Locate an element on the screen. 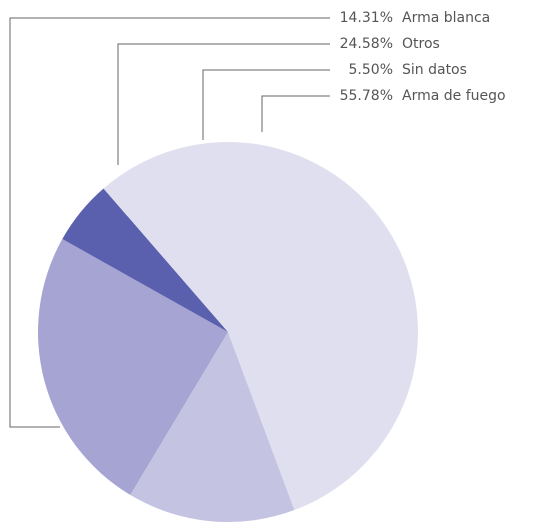 Image resolution: width=548 pixels, height=522 pixels. legend-value: 14.31% is located at coordinates (366, 18).